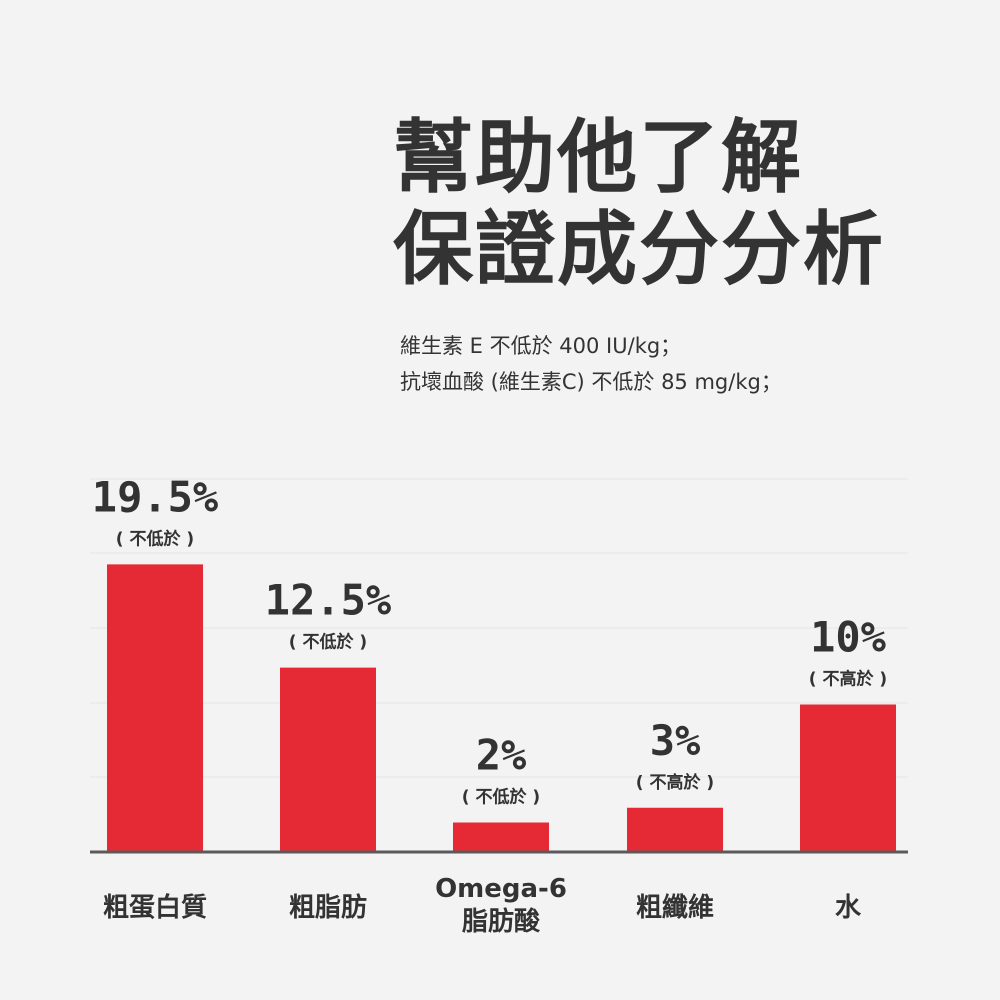 This screenshot has height=1000, width=1000. Describe the element at coordinates (501, 889) in the screenshot. I see `category-label: Omega-6` at that location.